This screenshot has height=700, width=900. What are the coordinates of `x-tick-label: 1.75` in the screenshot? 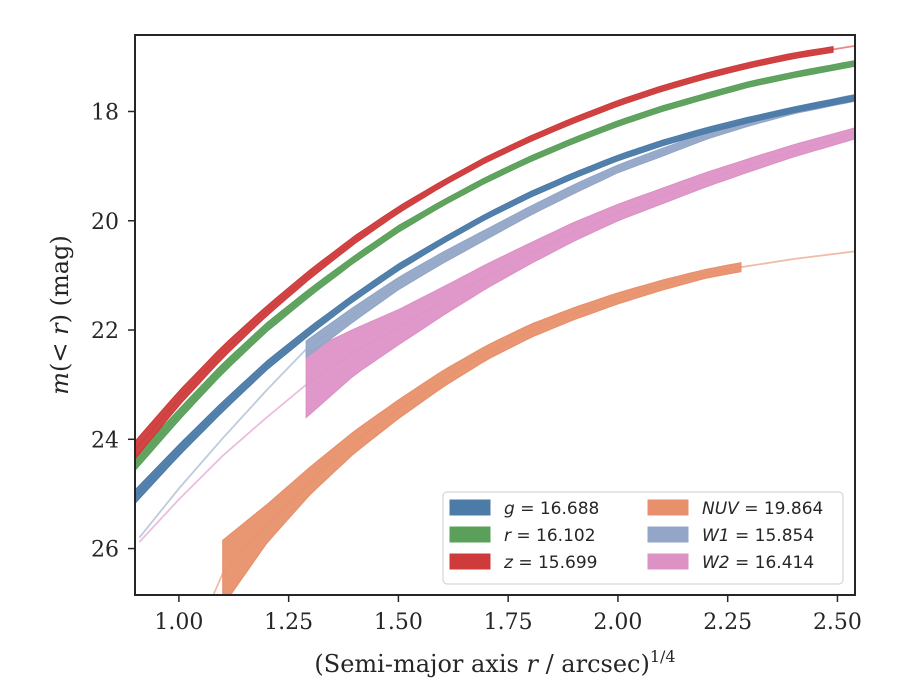 It's located at (508, 622).